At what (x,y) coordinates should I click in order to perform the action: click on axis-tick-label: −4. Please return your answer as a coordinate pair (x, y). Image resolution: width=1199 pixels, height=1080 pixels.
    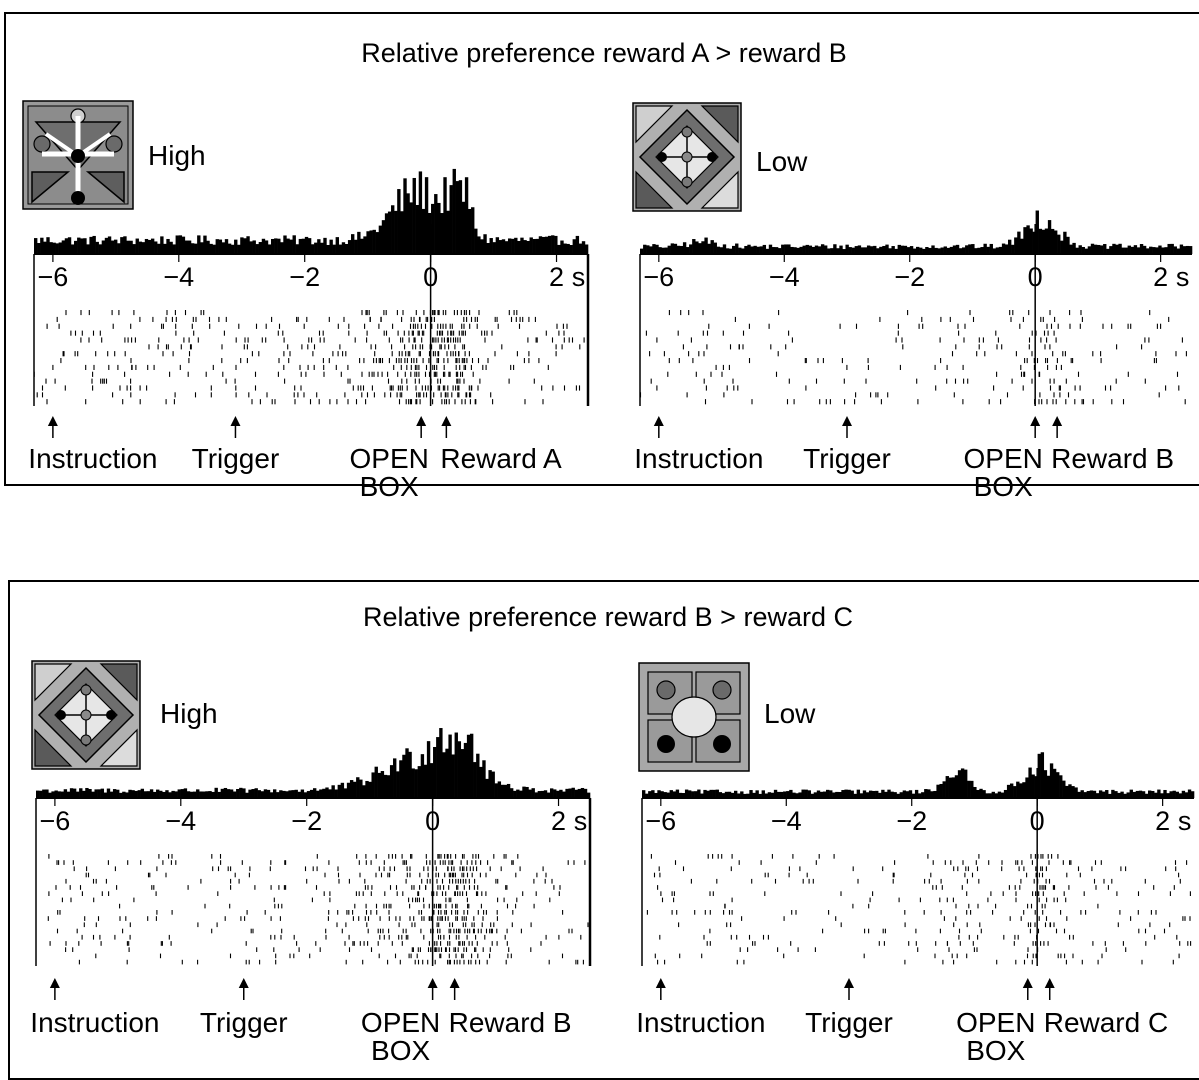
    Looking at the image, I should click on (784, 277).